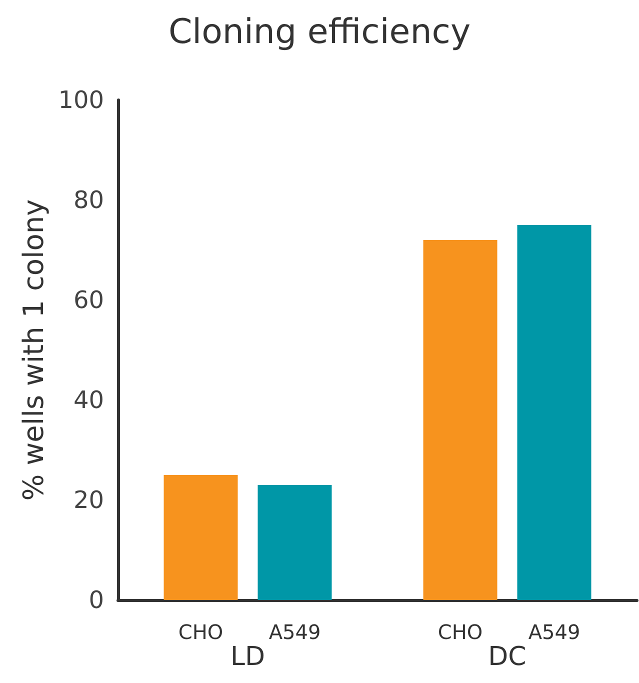 This screenshot has height=683, width=639. I want to click on chart-title: Cloning efficiency, so click(319, 32).